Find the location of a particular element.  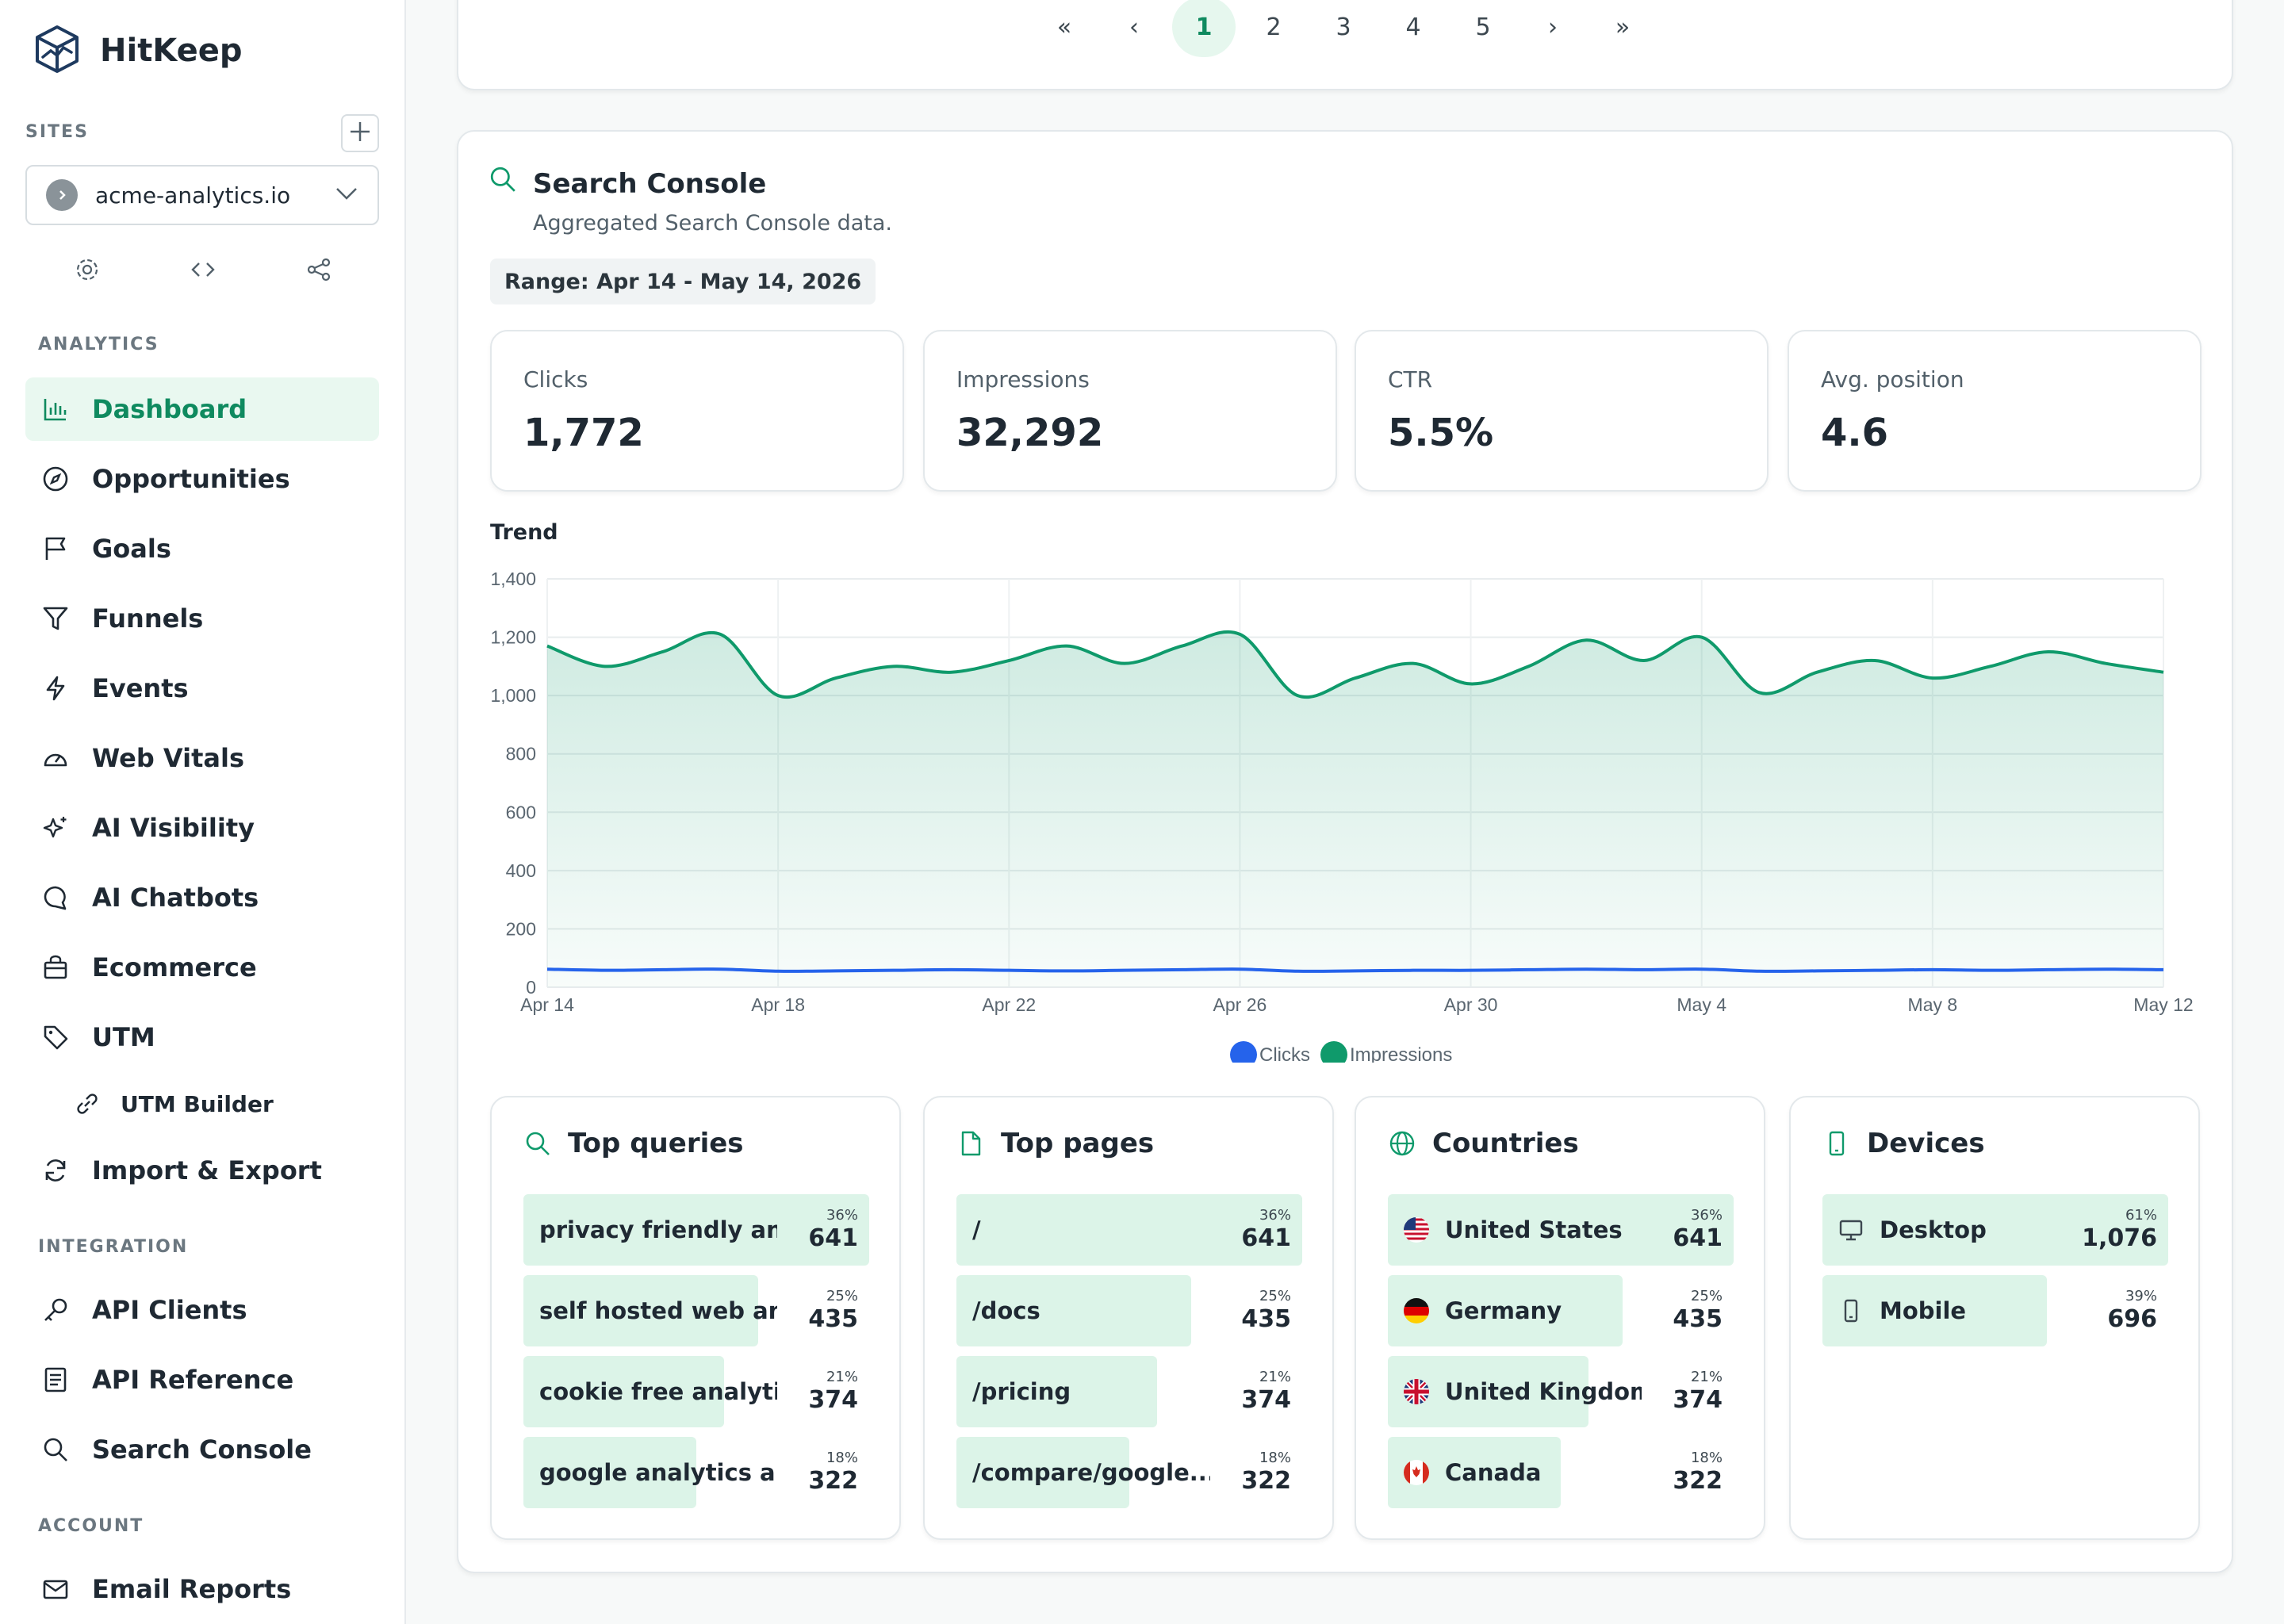

panel-devices: Devices Desktop 61% 1,076 Mobile 39% 696 is located at coordinates (1994, 1318).